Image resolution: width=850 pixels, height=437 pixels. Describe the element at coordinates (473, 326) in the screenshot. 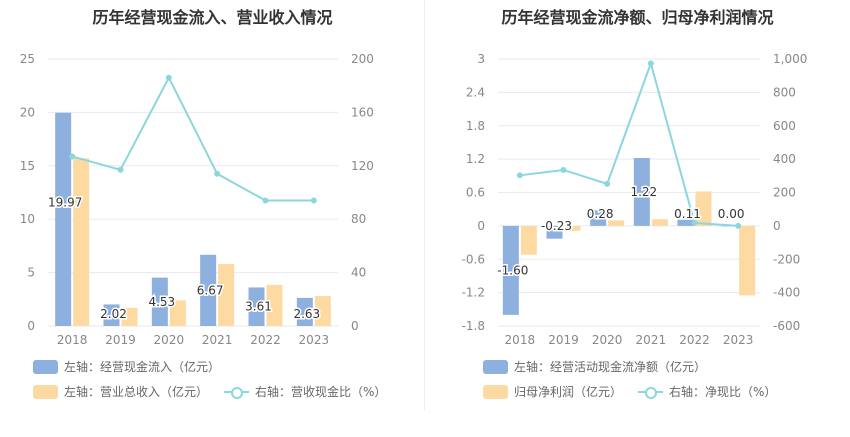

I see `left-tick-label: -1.8` at that location.